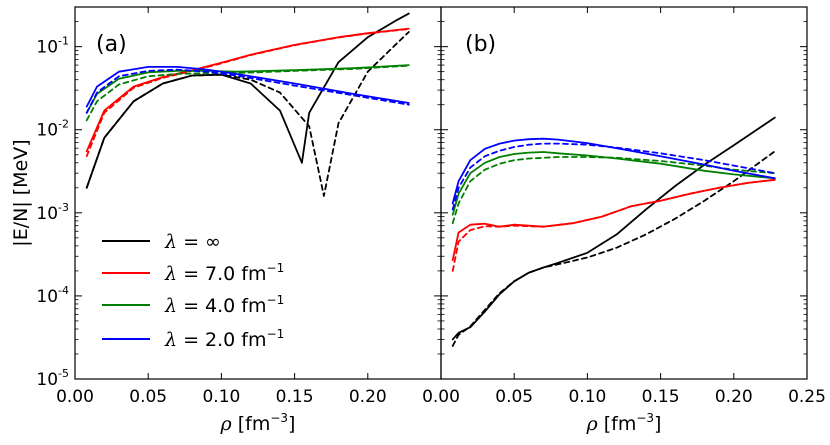 This screenshot has width=830, height=445. I want to click on y-tick-label: 10⁻¹, so click(52, 46).